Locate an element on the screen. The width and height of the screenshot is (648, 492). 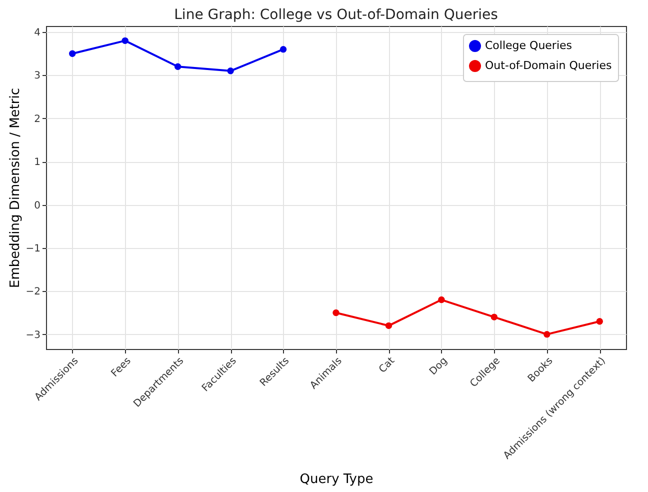
x-axis-title: Query Type is located at coordinates (337, 479).